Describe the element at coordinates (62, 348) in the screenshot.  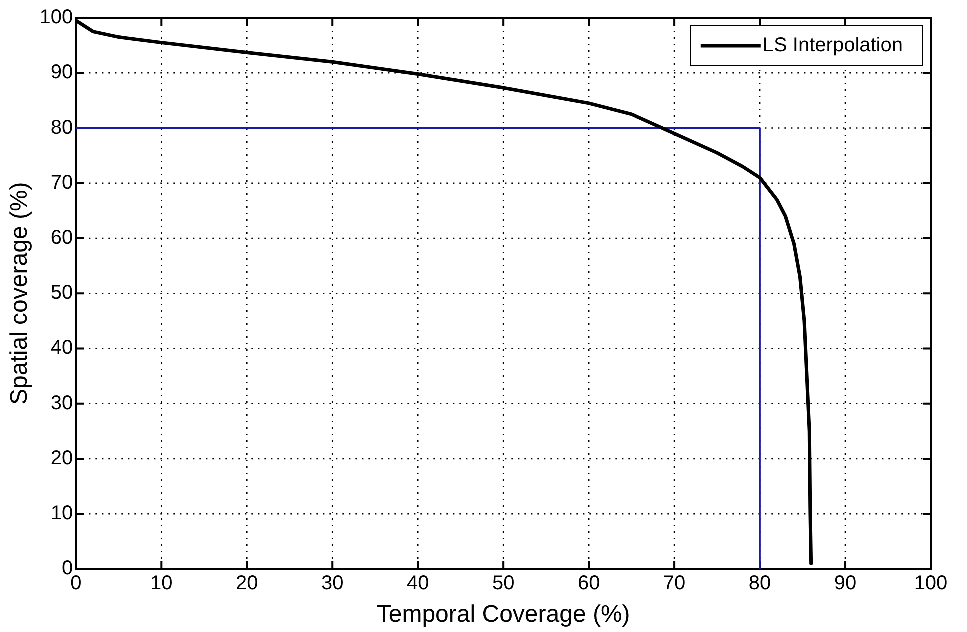
I see `y-tick-label: 40` at that location.